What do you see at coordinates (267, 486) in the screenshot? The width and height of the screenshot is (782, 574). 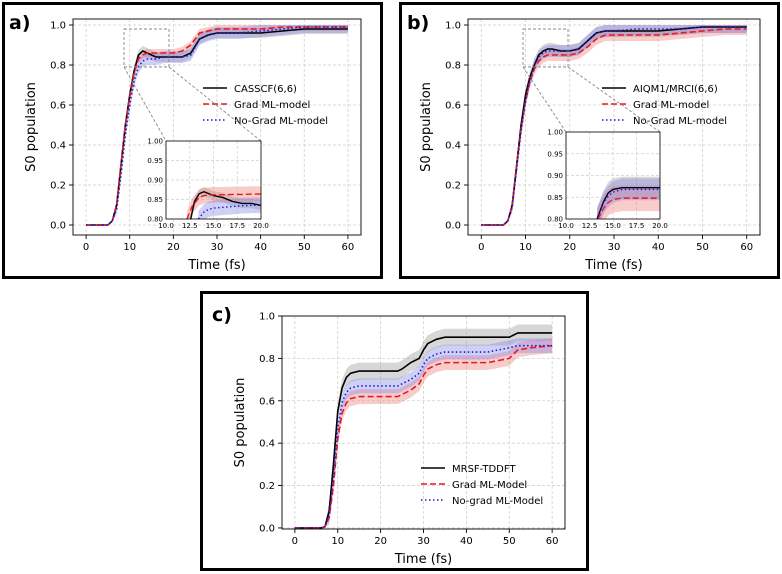 I see `y-tick-label: 0.2` at bounding box center [267, 486].